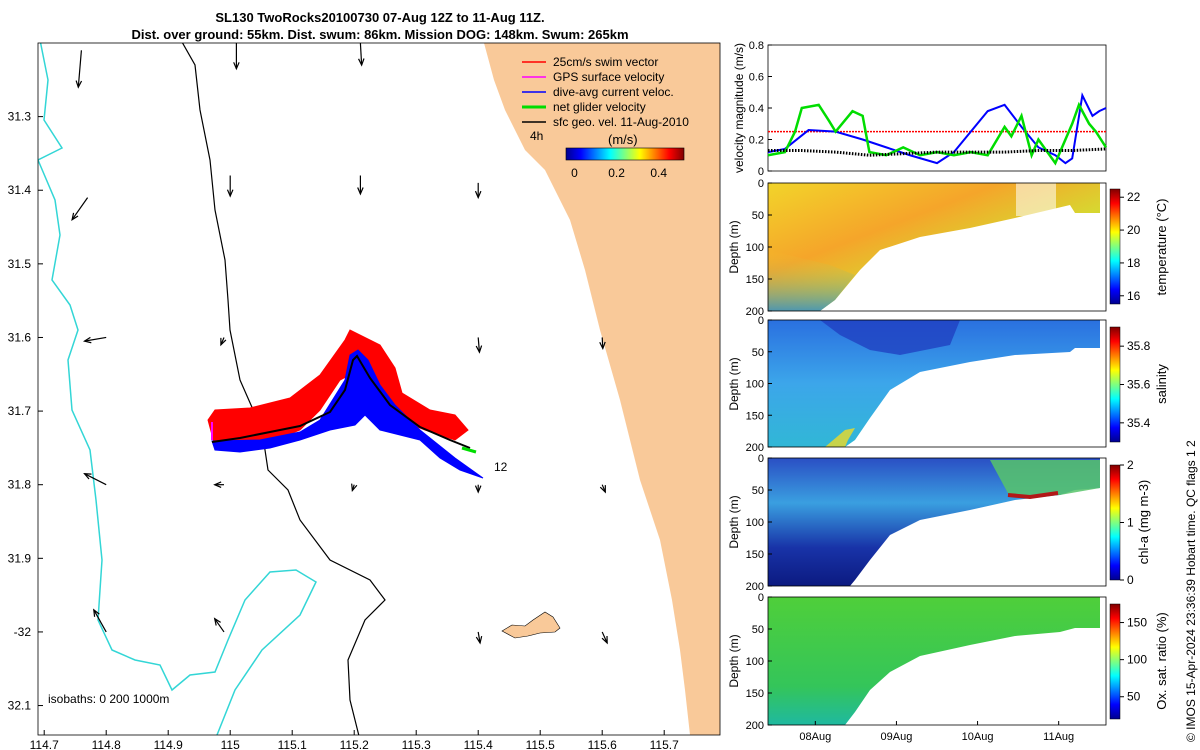  Describe the element at coordinates (937, 128) in the screenshot. I see `velocity-series-dive-avg-current` at that location.